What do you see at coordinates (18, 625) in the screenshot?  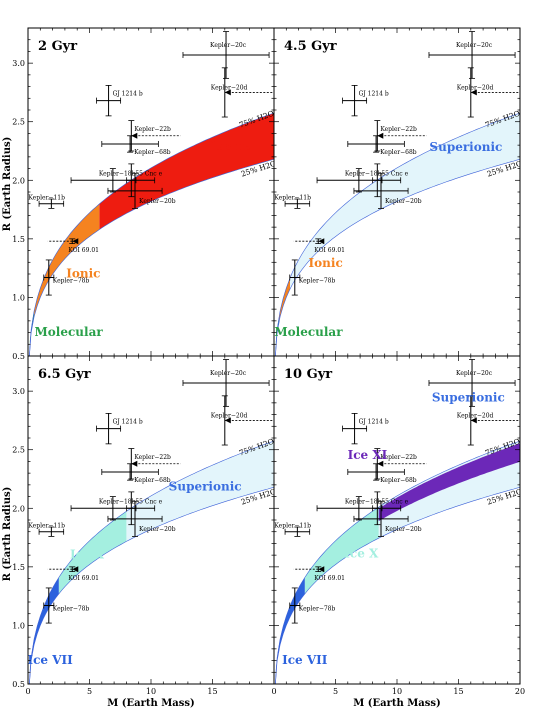 I see `y-tick-label: 1.0` at bounding box center [18, 625].